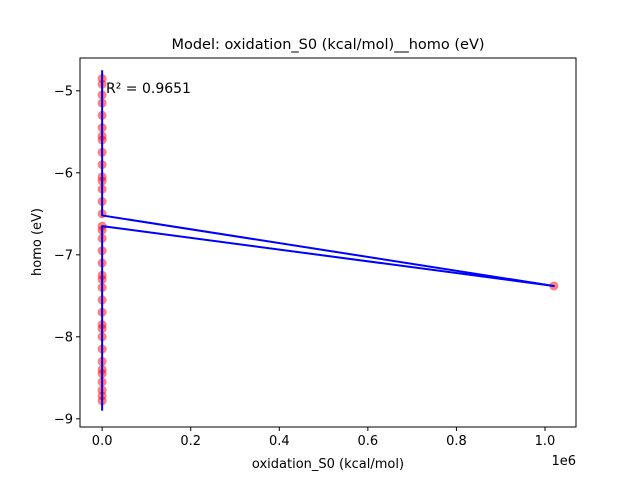  Describe the element at coordinates (456, 441) in the screenshot. I see `x-tick-label: 0.8` at that location.